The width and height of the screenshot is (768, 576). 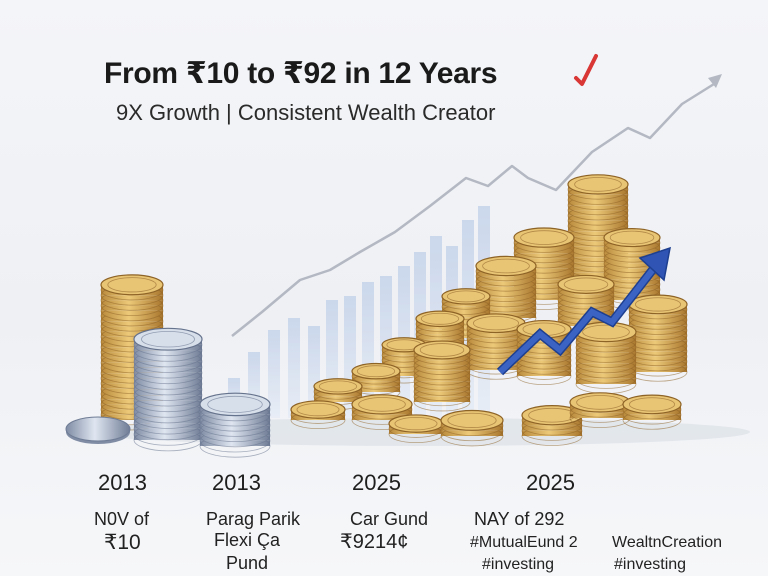 What do you see at coordinates (247, 540) in the screenshot?
I see `caption-line: Flexi Ça` at bounding box center [247, 540].